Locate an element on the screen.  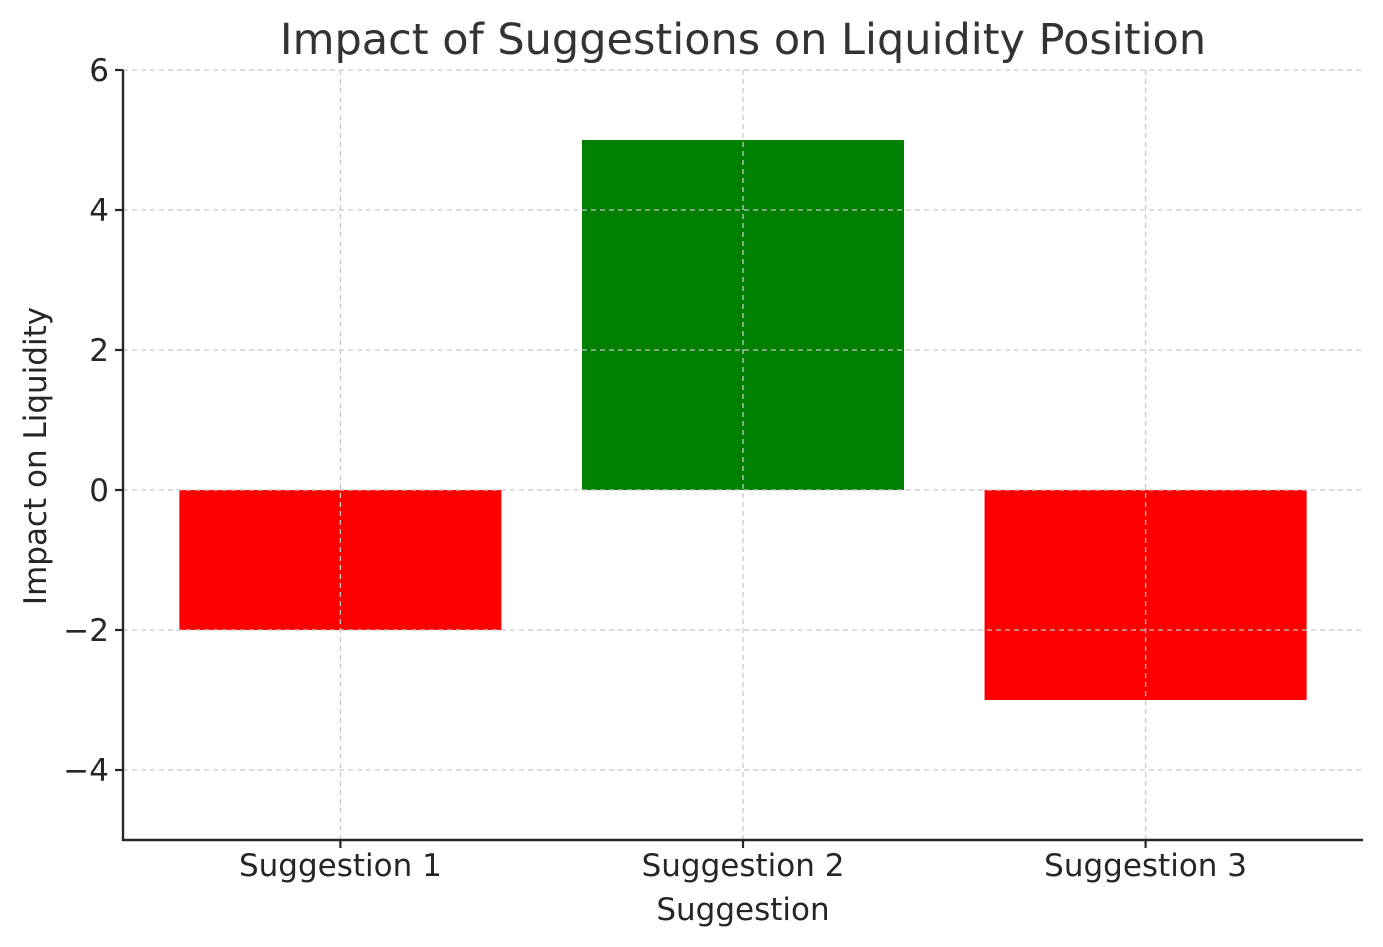
y-tick-label: −2 is located at coordinates (86, 631).